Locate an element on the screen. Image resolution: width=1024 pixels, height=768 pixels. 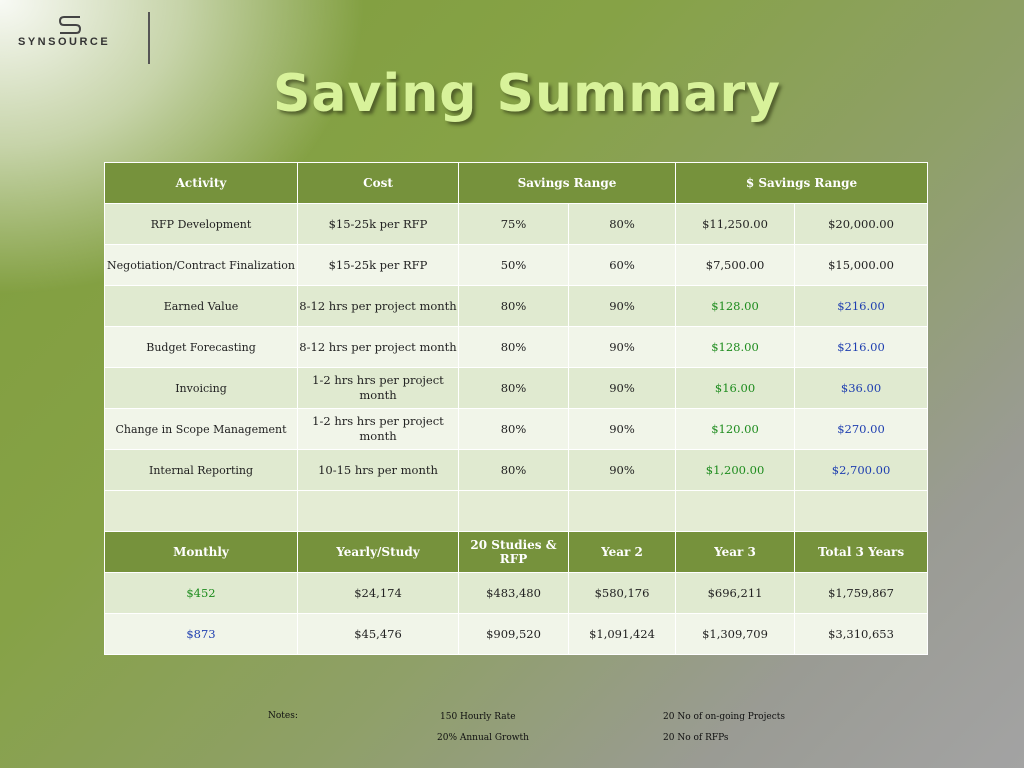
dollar-low-cell: $11,250.00 is located at coordinates (735, 224).